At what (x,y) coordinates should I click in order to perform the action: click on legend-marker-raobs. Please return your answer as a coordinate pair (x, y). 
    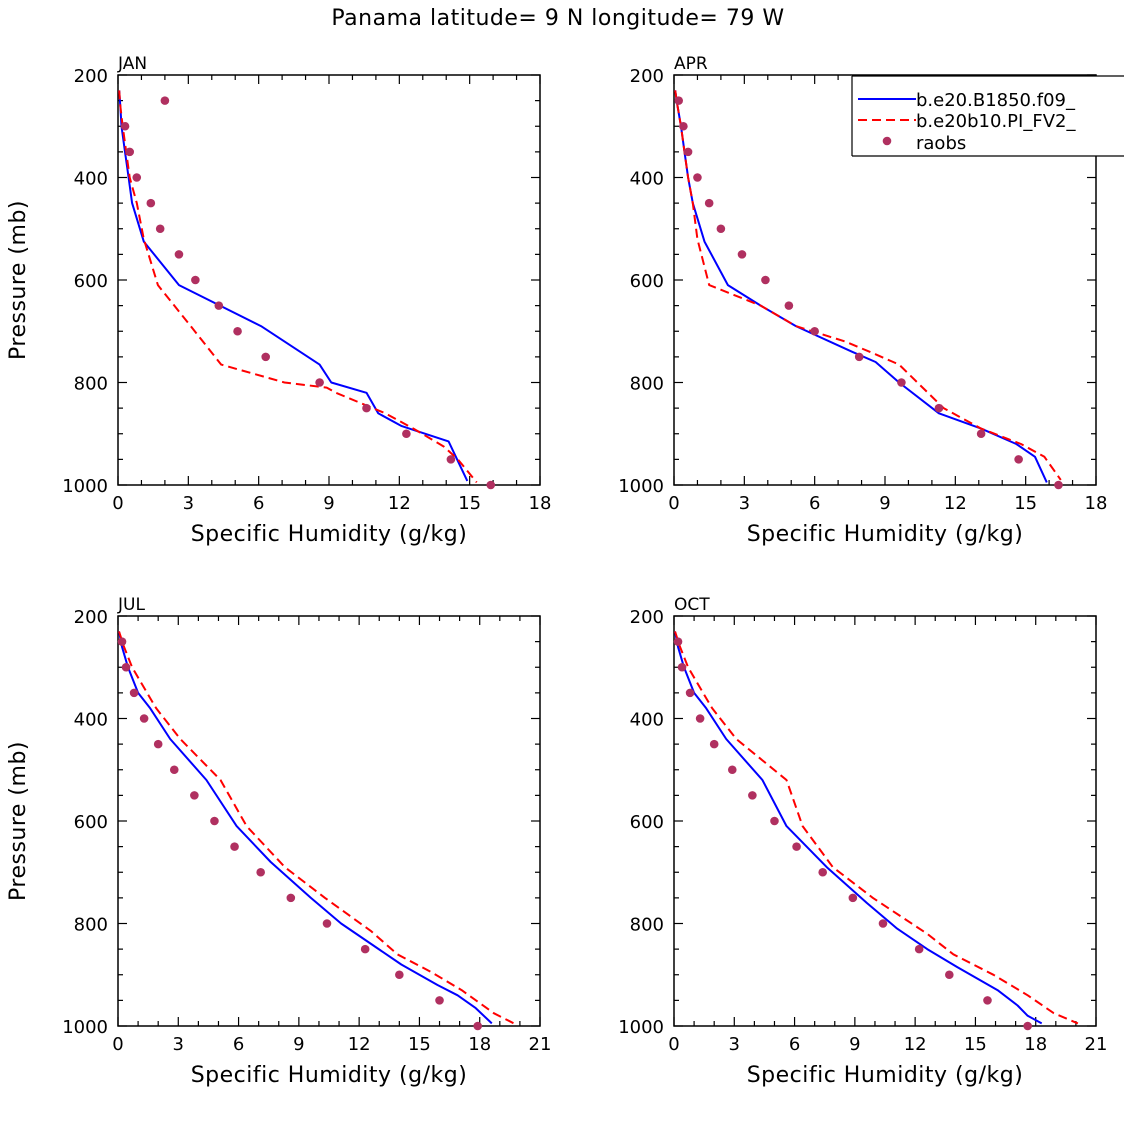
    Looking at the image, I should click on (887, 141).